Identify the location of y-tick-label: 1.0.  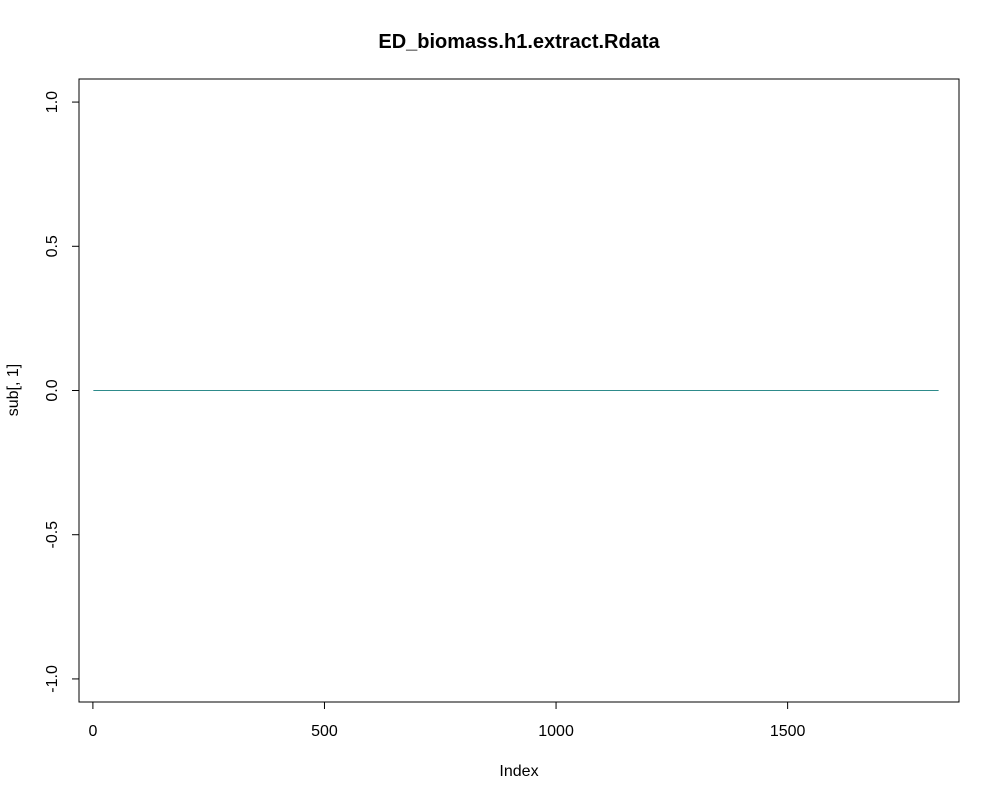
(52, 102).